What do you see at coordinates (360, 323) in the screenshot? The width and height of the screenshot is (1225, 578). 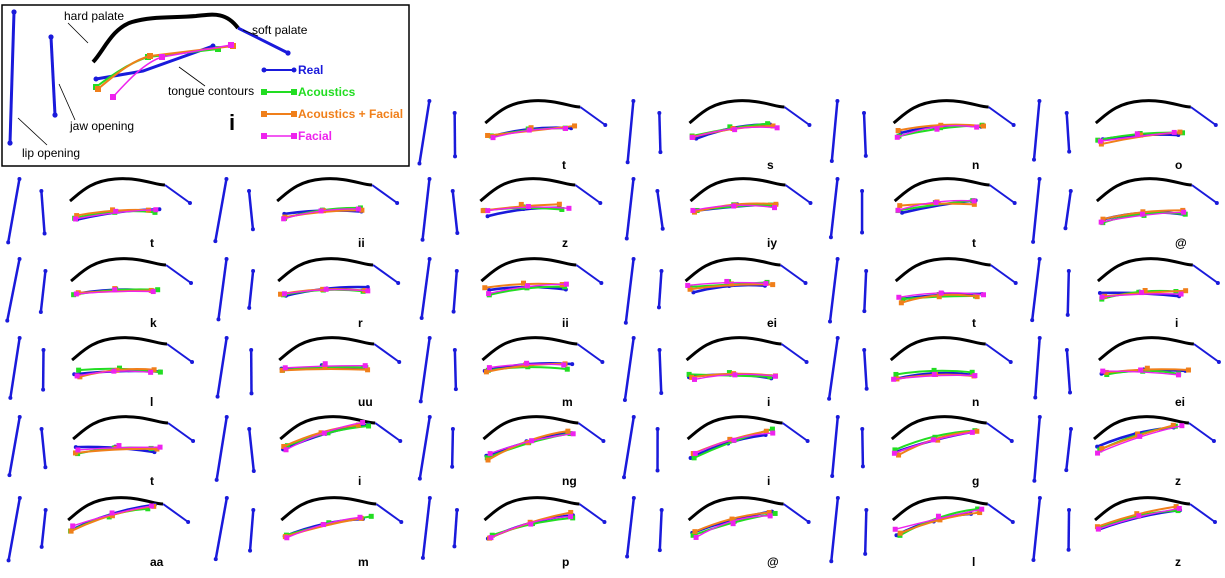 I see `phoneme-label: r` at bounding box center [360, 323].